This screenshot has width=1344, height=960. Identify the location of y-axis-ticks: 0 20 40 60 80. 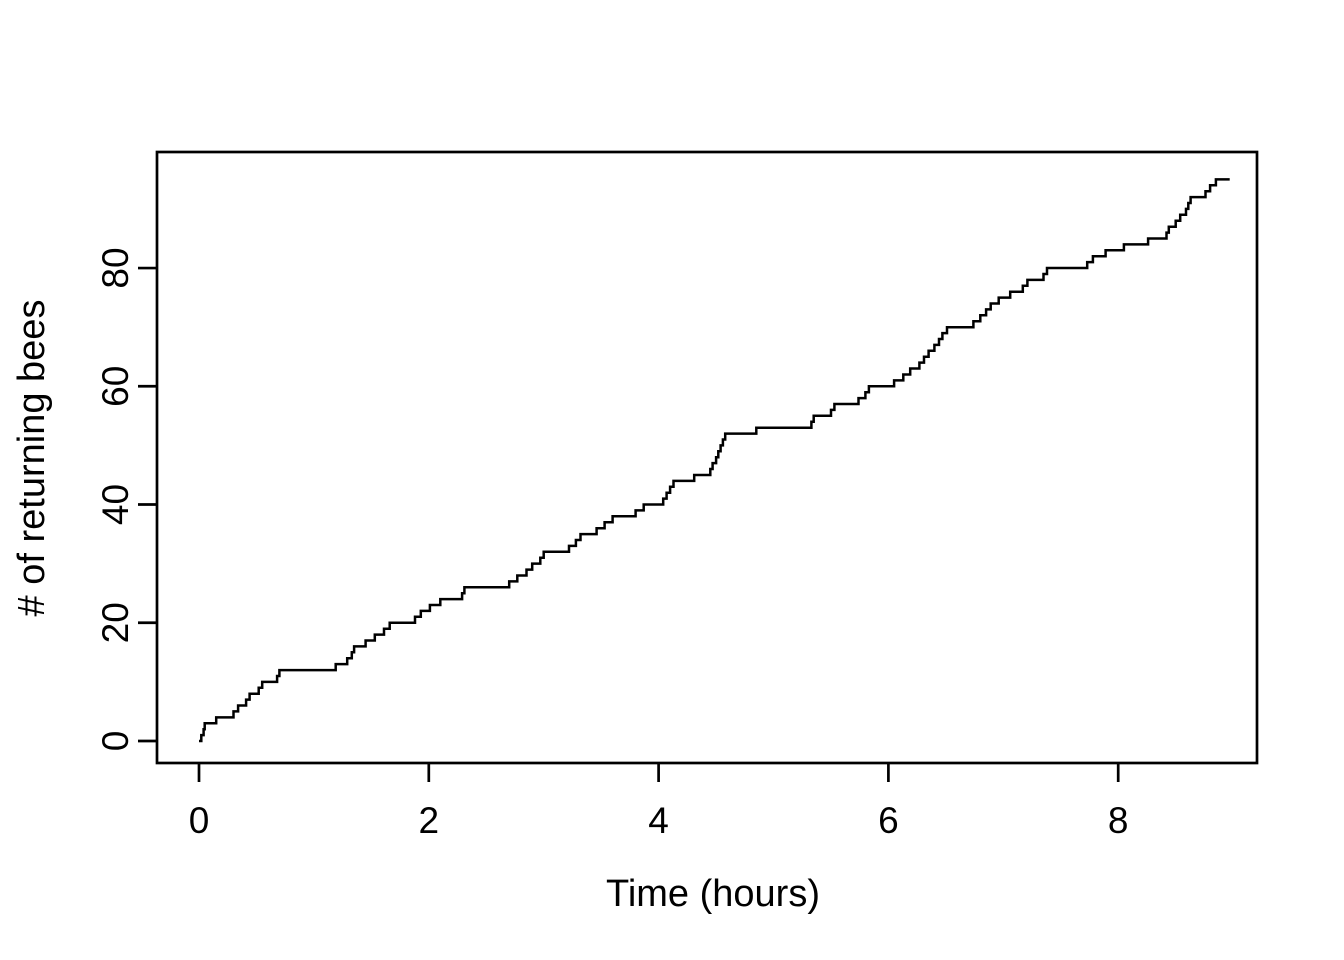
(126, 499).